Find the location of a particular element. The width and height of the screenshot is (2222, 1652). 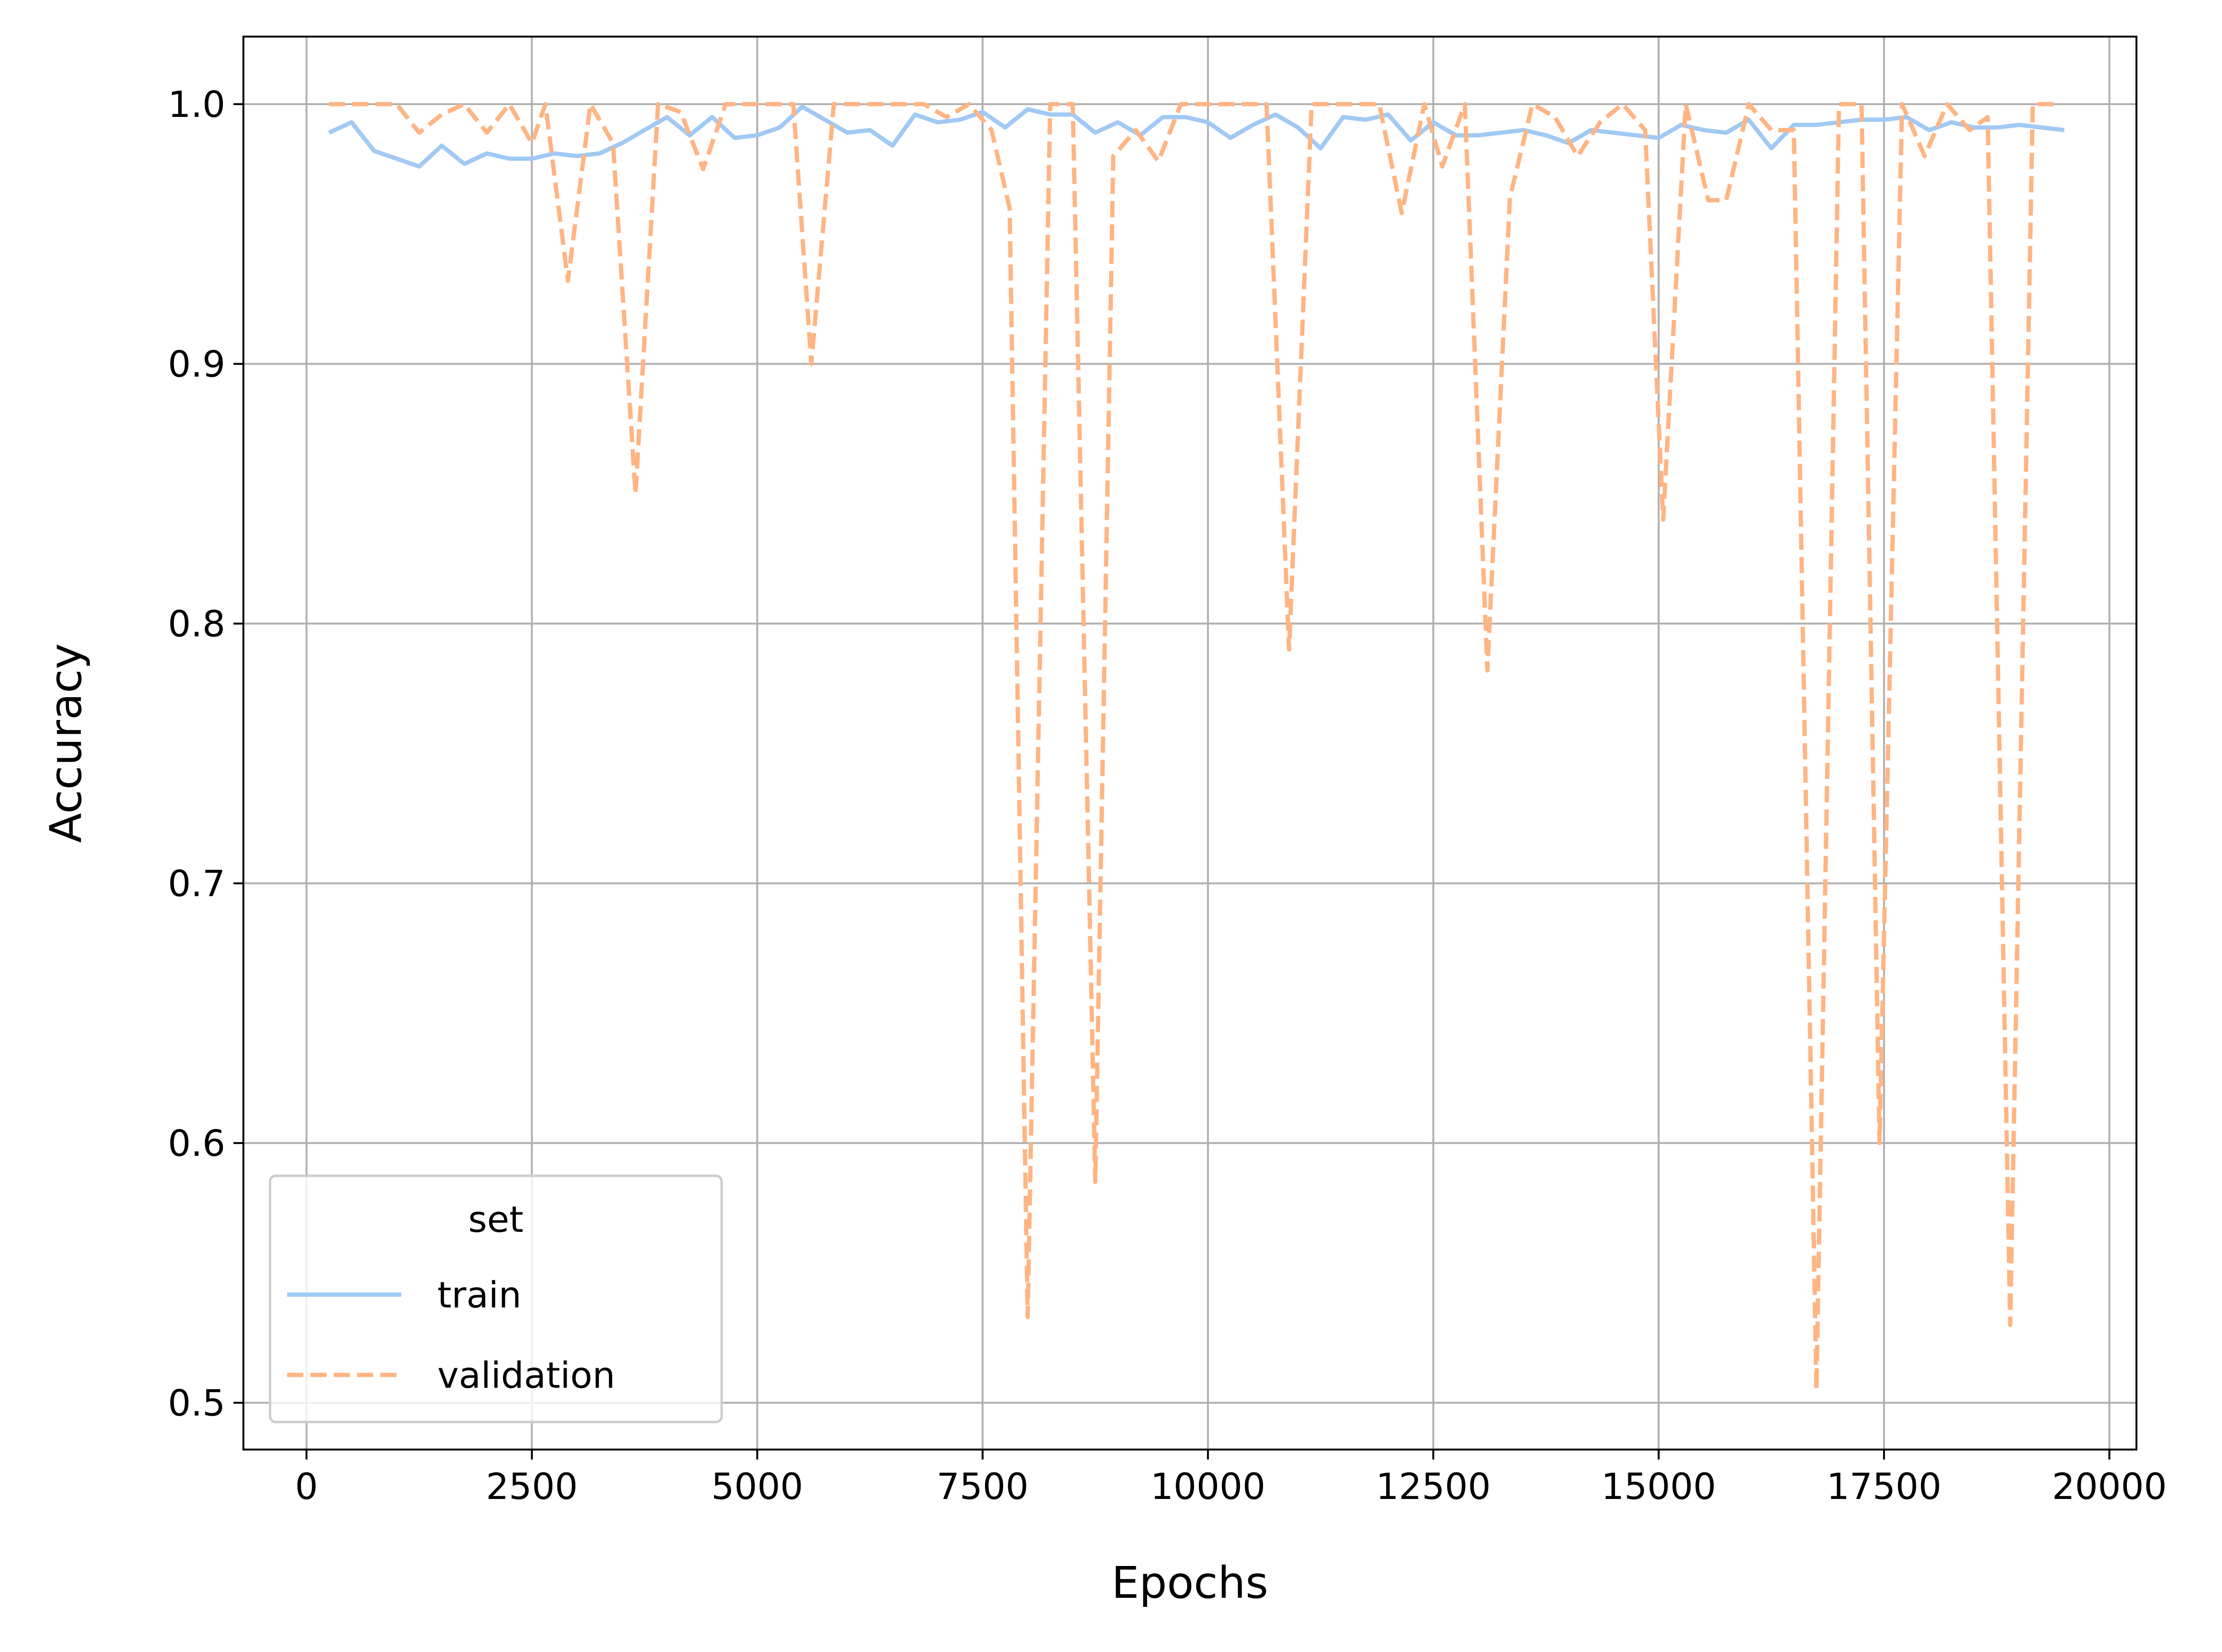

x-tick-label: 20000 is located at coordinates (2110, 1486).